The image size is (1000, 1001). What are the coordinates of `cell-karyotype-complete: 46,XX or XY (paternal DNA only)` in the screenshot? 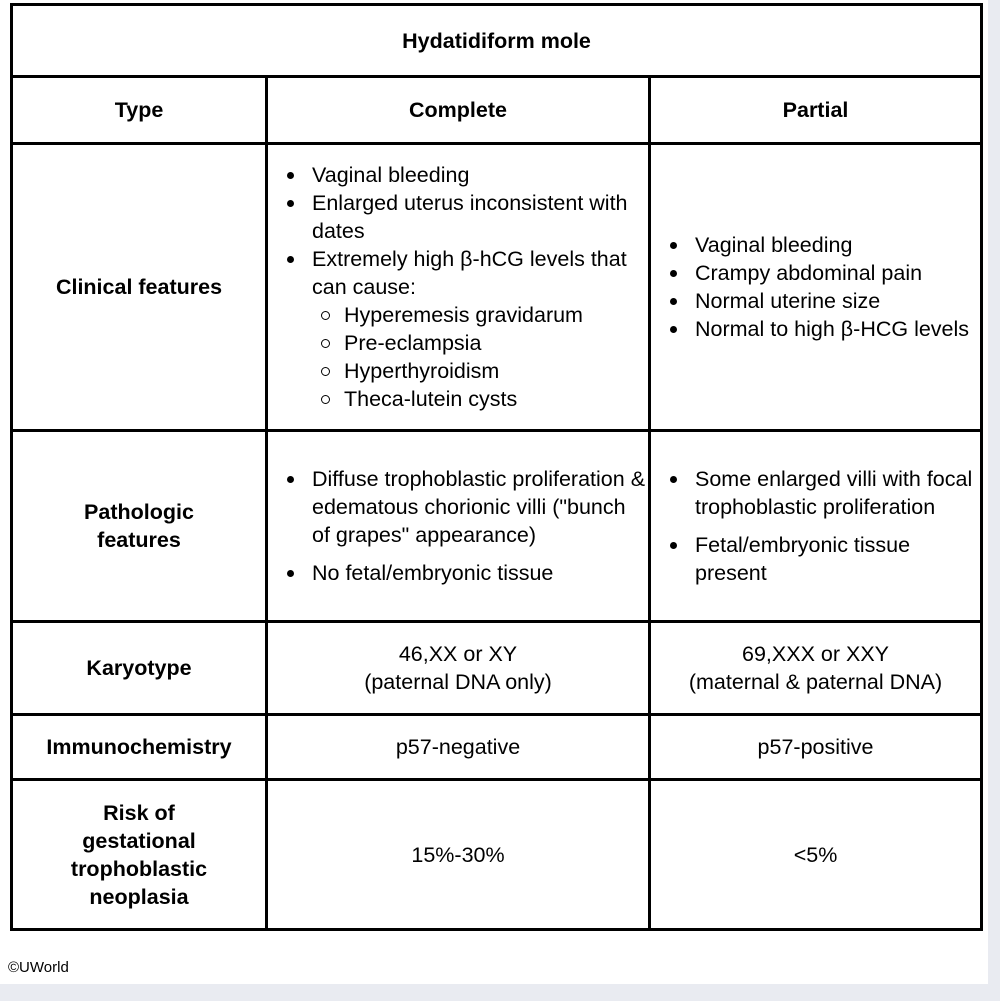 It's located at (458, 668).